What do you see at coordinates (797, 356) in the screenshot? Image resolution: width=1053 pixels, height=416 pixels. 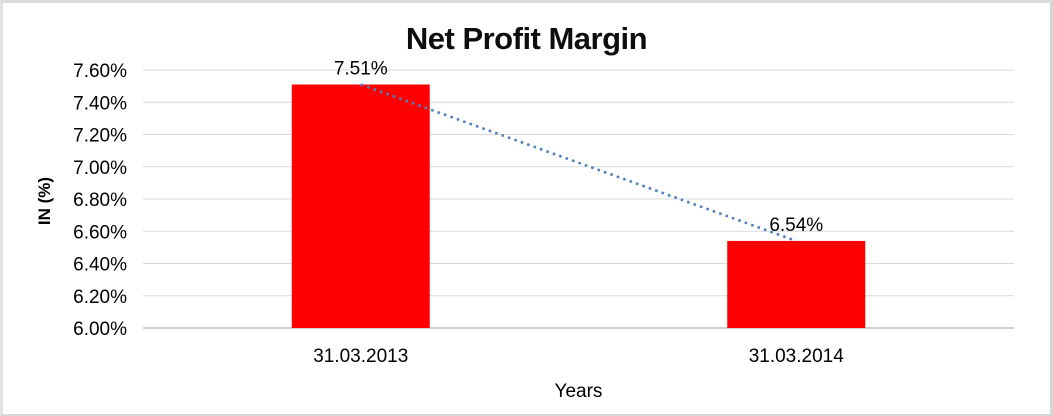 I see `x-tick-label: 31.03.2014` at bounding box center [797, 356].